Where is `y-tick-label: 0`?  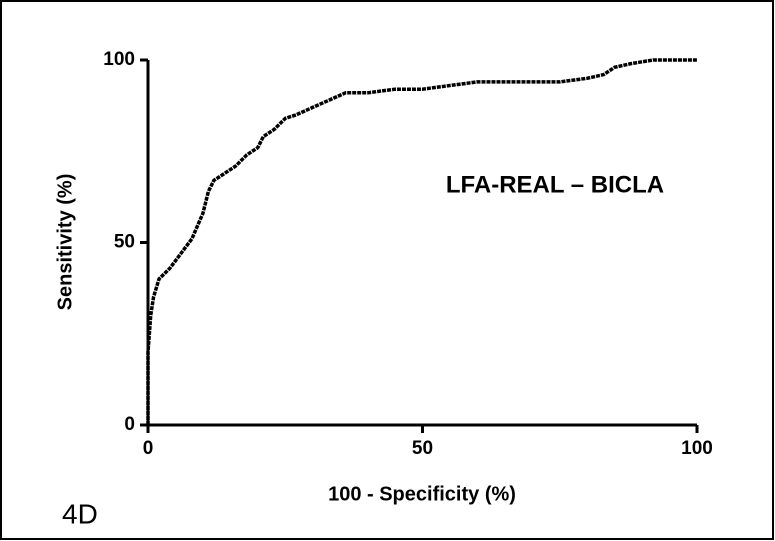
y-tick-label: 0 is located at coordinates (129, 424).